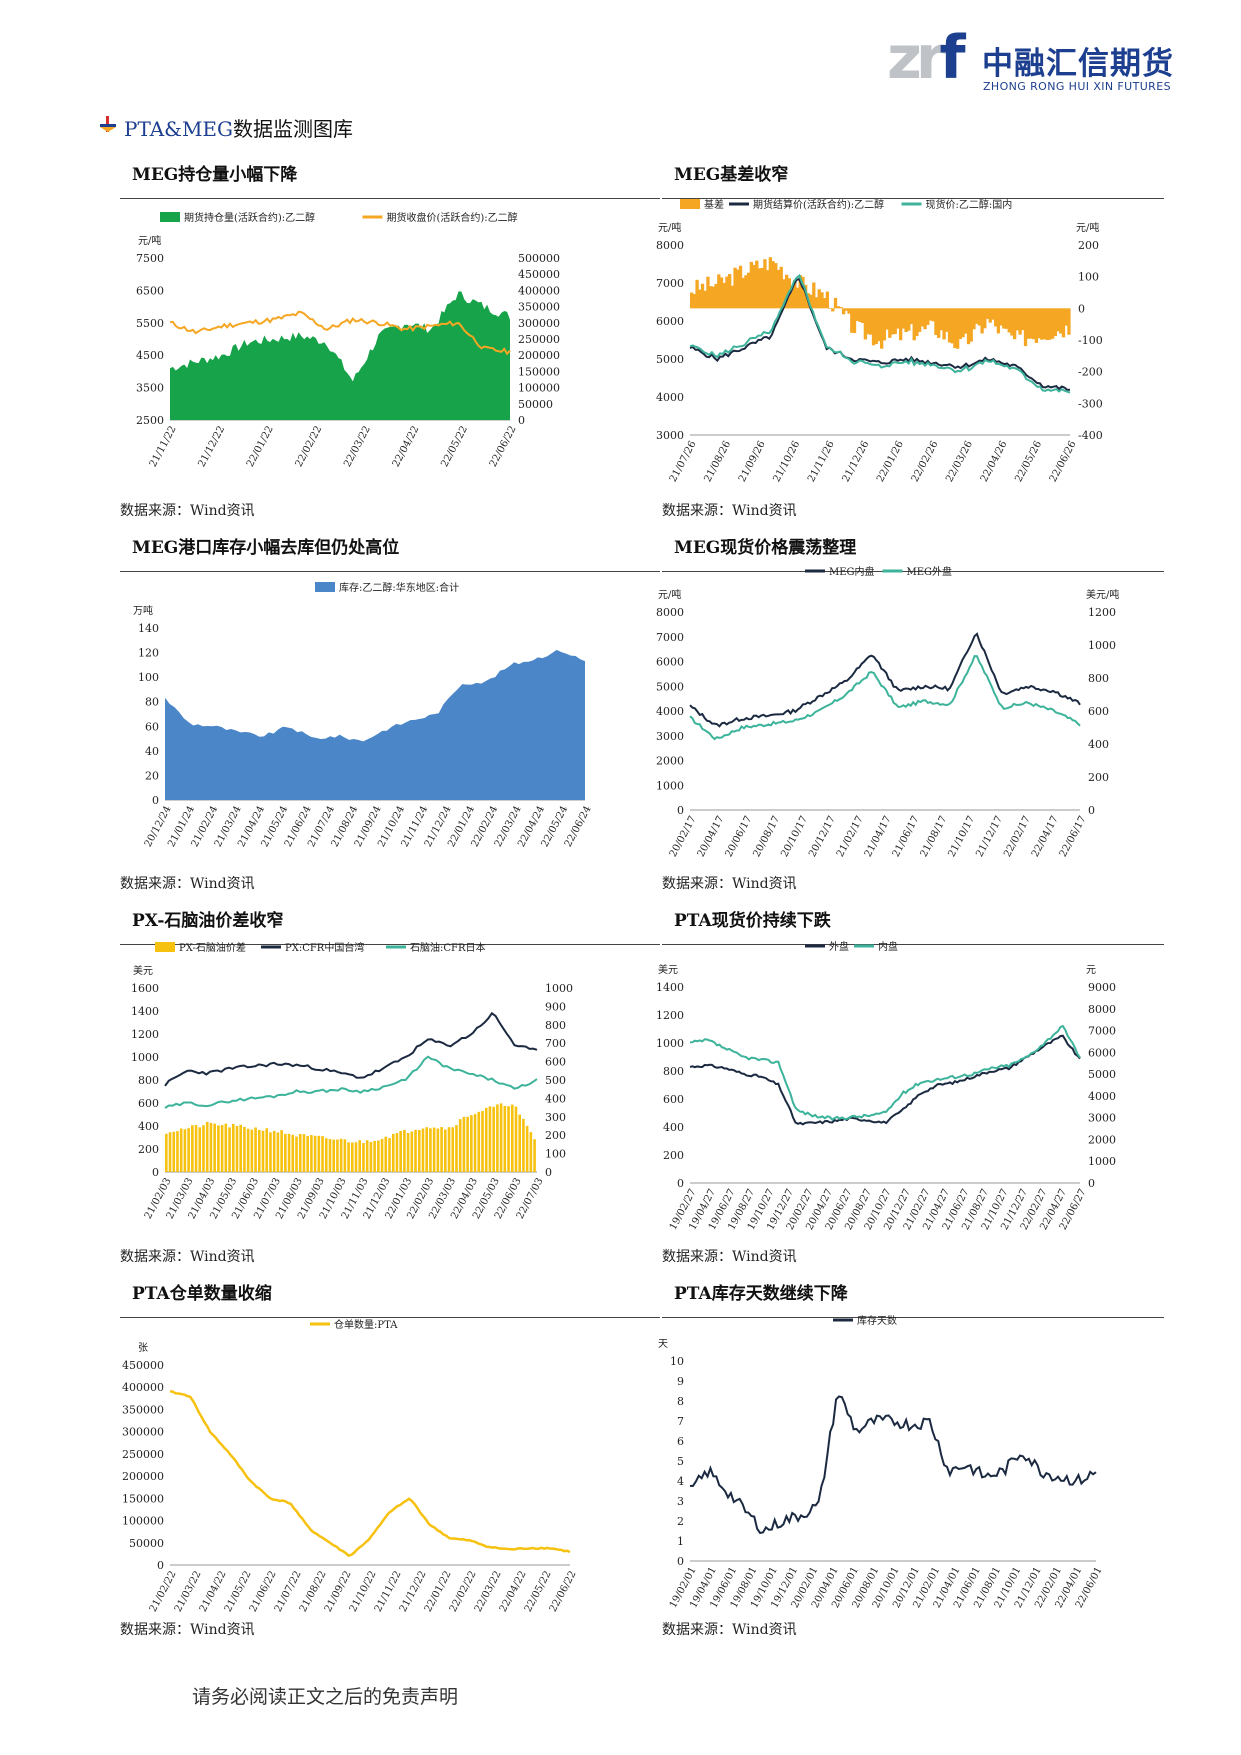 The image size is (1241, 1755). Describe the element at coordinates (934, 836) in the screenshot. I see `tick-label: 21/08/17` at that location.